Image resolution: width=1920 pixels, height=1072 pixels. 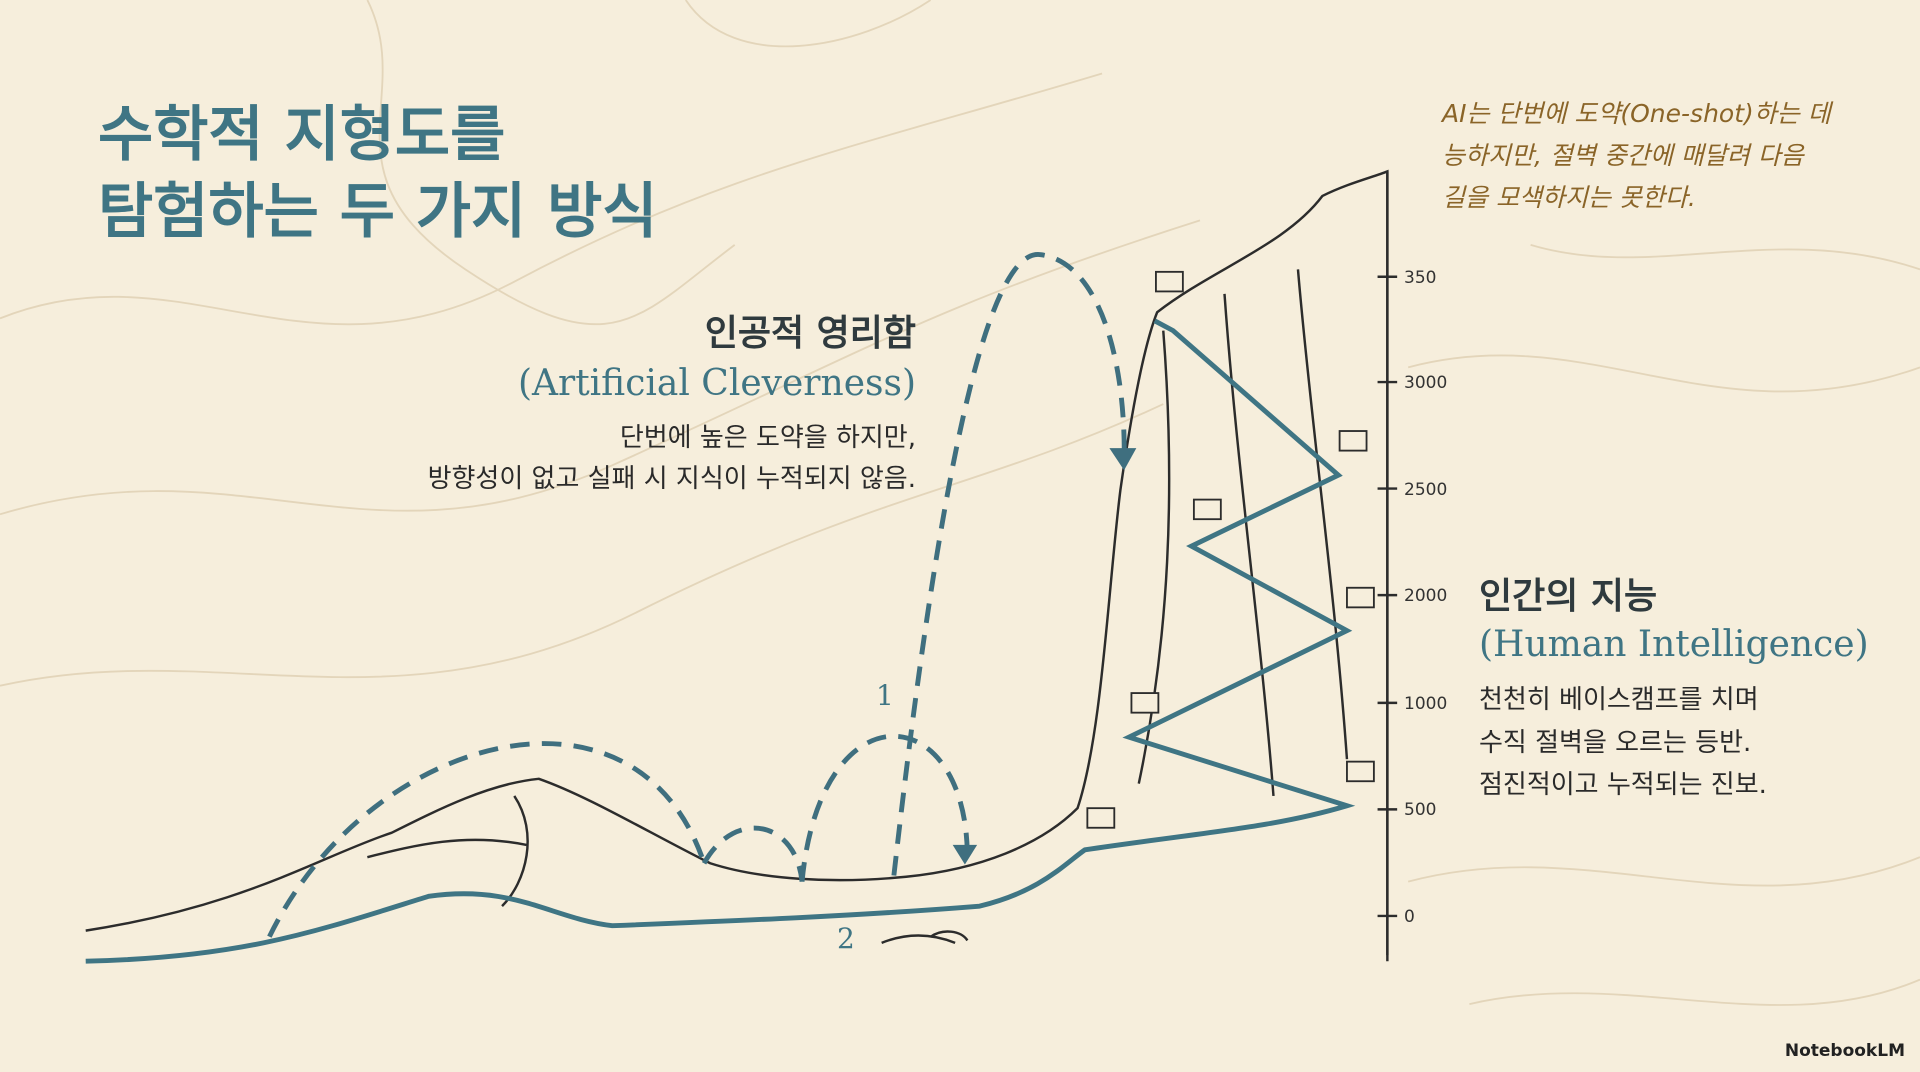 What do you see at coordinates (301, 135) in the screenshot?
I see `title-line: 수학적 지형도를` at bounding box center [301, 135].